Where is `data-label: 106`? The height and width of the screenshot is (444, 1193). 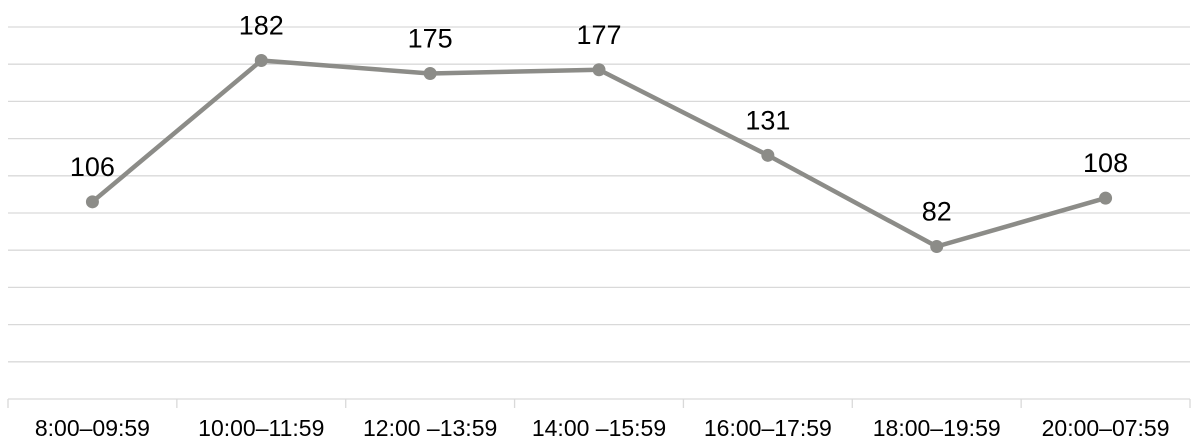 data-label: 106 is located at coordinates (92, 167).